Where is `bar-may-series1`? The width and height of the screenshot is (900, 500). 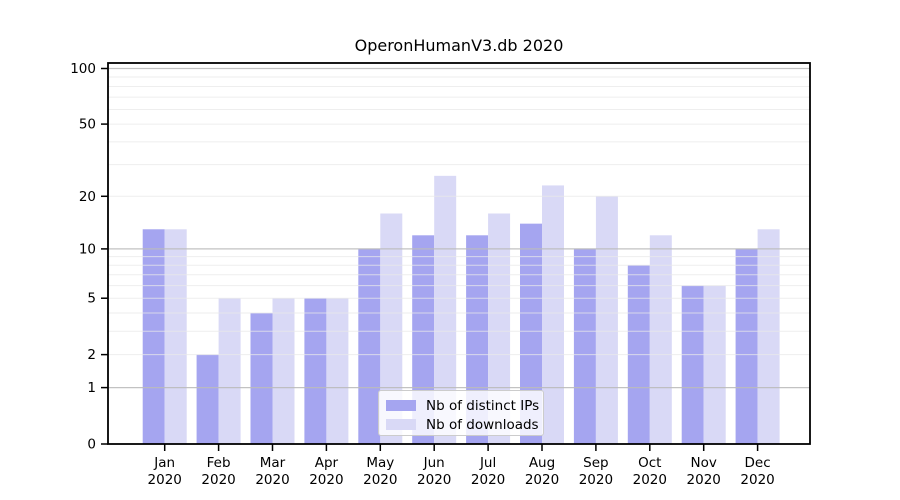
bar-may-series1 is located at coordinates (391, 328).